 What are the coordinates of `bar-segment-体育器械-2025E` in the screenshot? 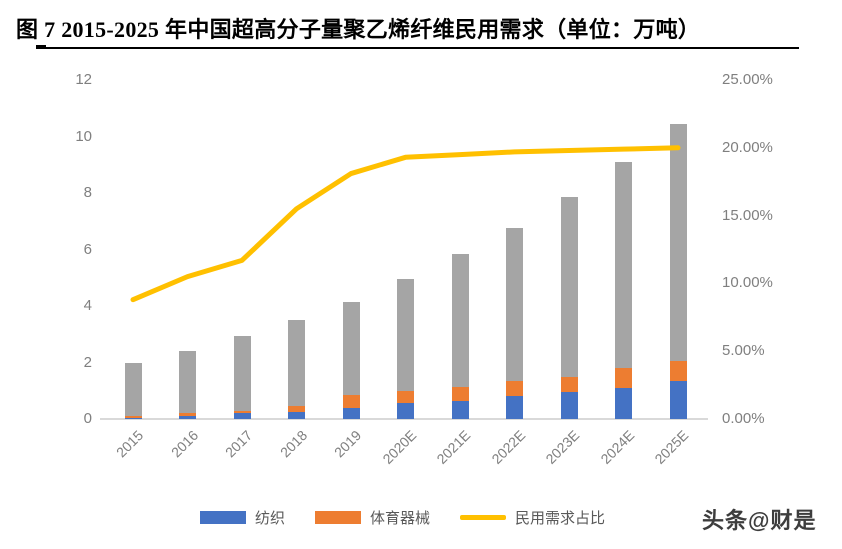 It's located at (678, 371).